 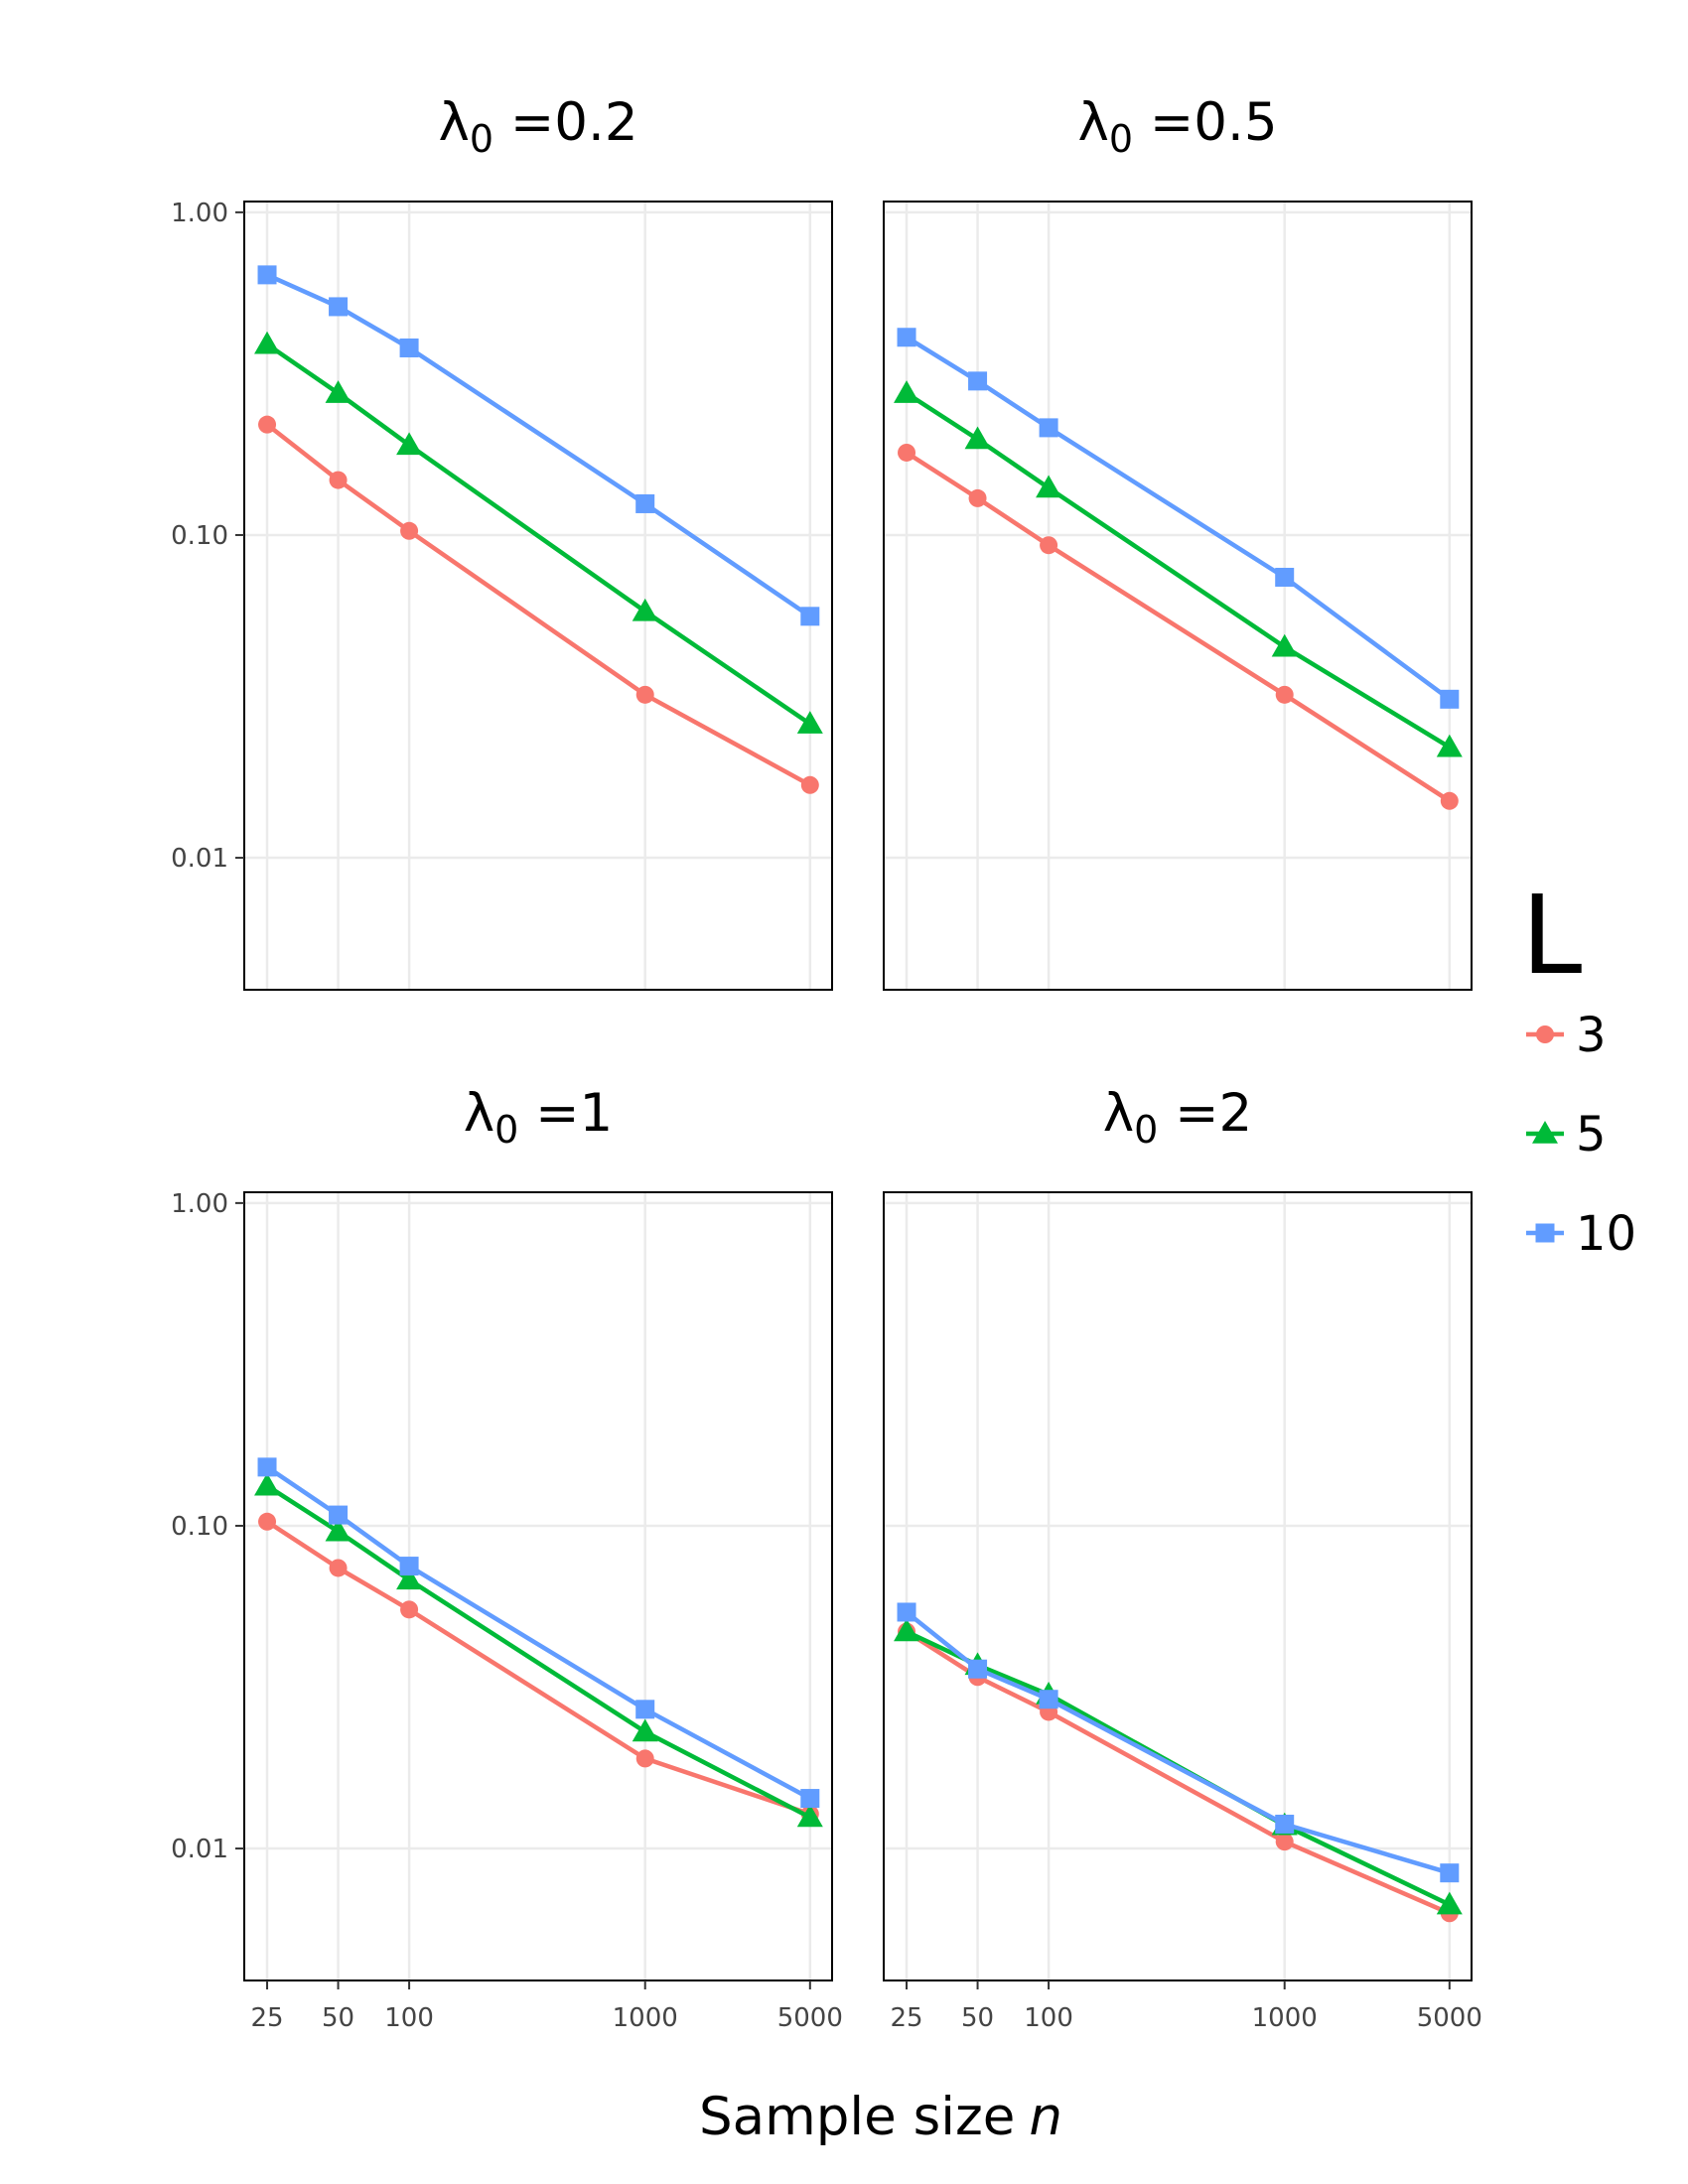 I want to click on gridlines, so click(x=538, y=596).